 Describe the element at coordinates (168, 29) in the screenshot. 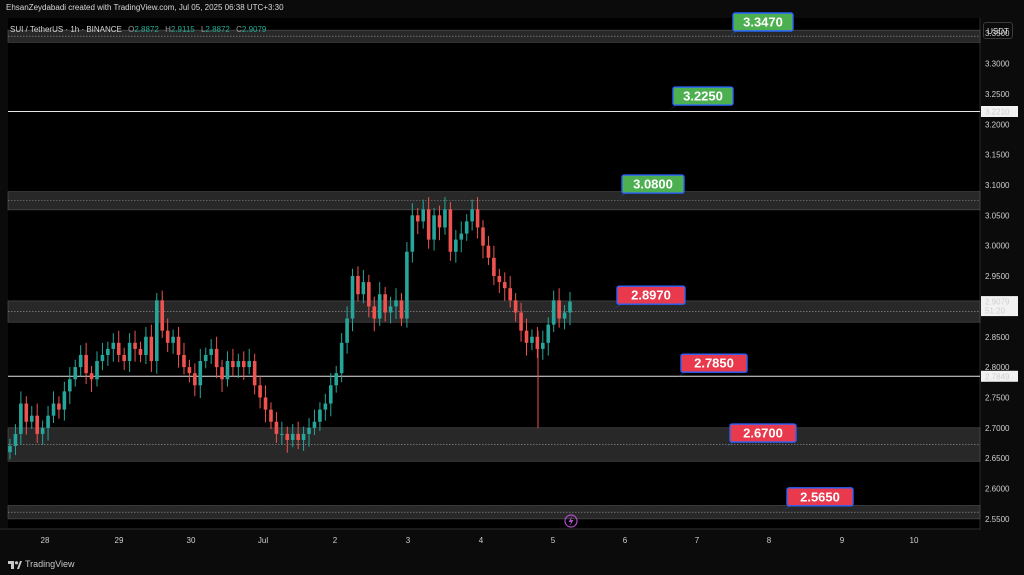

I see `high-key: H` at that location.